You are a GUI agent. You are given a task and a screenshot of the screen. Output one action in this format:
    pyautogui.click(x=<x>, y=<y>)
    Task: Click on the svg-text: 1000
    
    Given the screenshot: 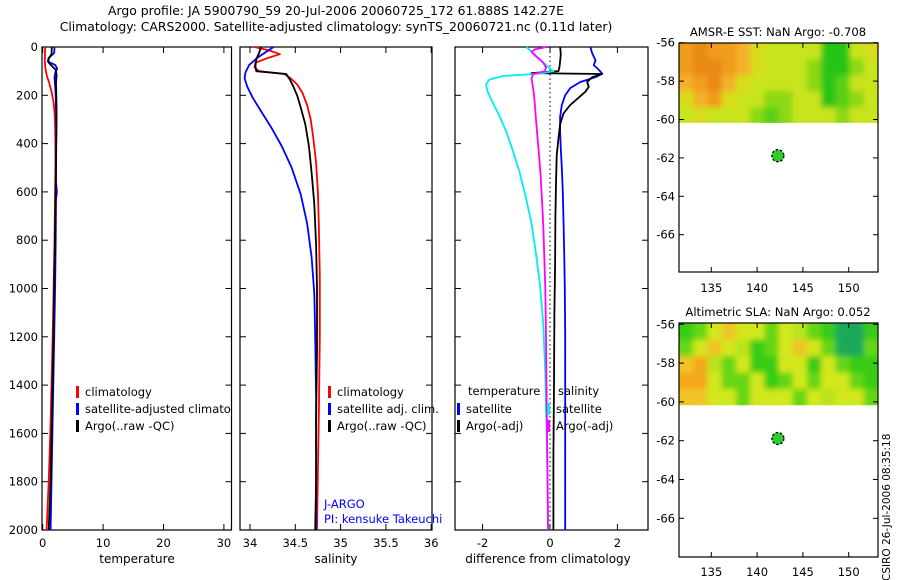 What is the action you would take?
    pyautogui.click(x=23, y=289)
    